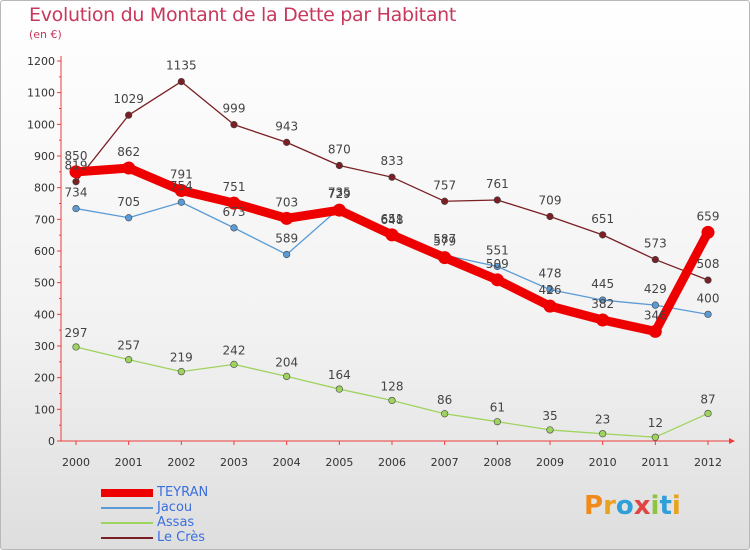 The image size is (750, 550). Describe the element at coordinates (181, 66) in the screenshot. I see `data-label: 1135` at that location.